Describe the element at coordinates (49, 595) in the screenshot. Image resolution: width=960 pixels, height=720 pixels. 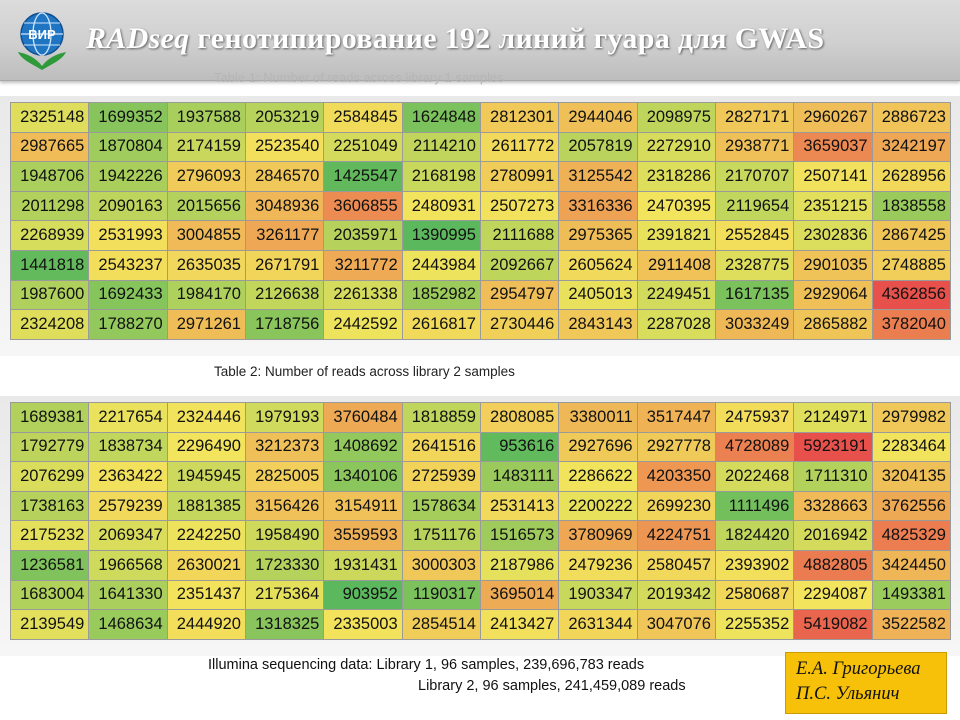
I see `table-cell: 1683004` at that location.